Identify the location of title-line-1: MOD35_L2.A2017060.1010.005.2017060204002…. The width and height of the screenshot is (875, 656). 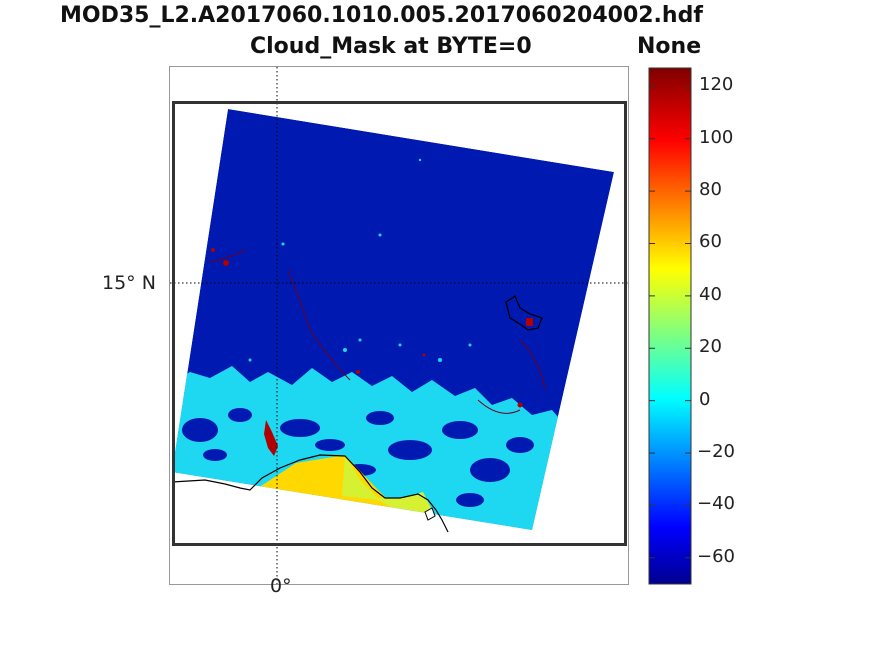
(381, 15).